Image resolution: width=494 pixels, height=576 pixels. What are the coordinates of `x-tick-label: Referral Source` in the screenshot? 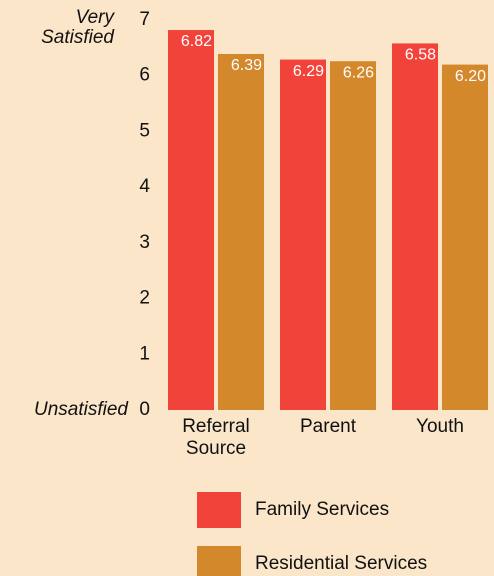 It's located at (216, 437).